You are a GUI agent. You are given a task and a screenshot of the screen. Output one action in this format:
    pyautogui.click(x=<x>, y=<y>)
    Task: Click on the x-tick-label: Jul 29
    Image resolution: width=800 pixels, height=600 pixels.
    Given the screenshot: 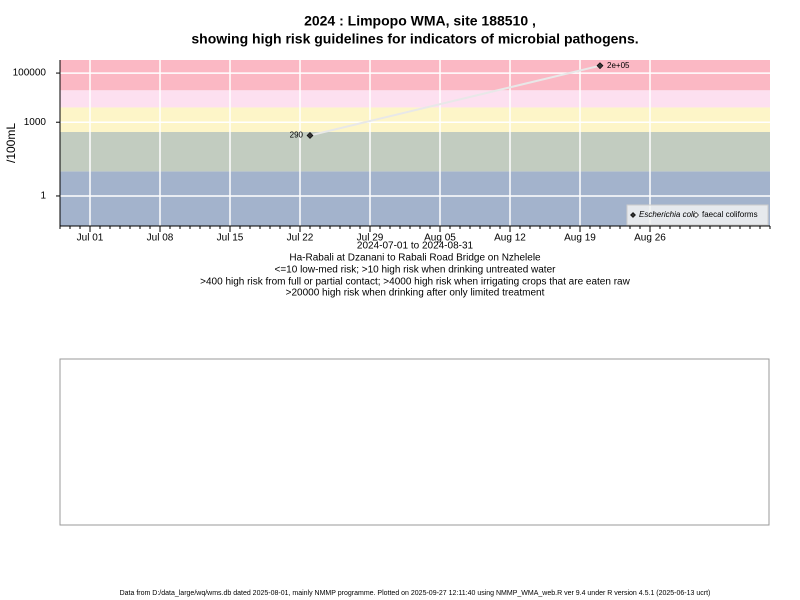 What is the action you would take?
    pyautogui.click(x=370, y=238)
    